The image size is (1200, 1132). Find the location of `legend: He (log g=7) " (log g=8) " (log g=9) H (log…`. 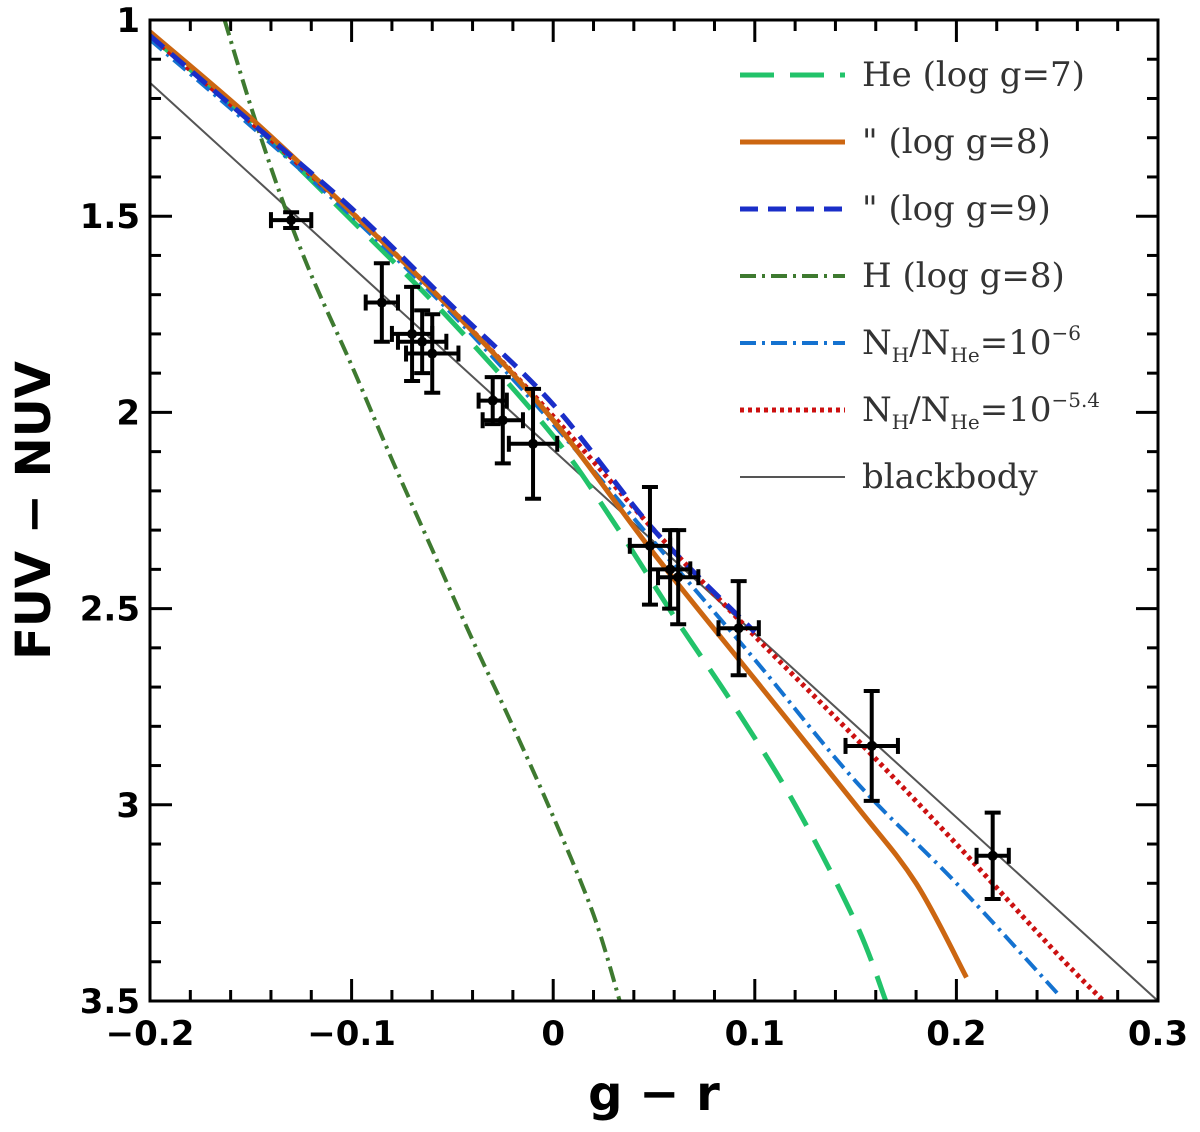

legend: He (log g=7) " (log g=8) " (log g=9) H (log… is located at coordinates (920, 276).